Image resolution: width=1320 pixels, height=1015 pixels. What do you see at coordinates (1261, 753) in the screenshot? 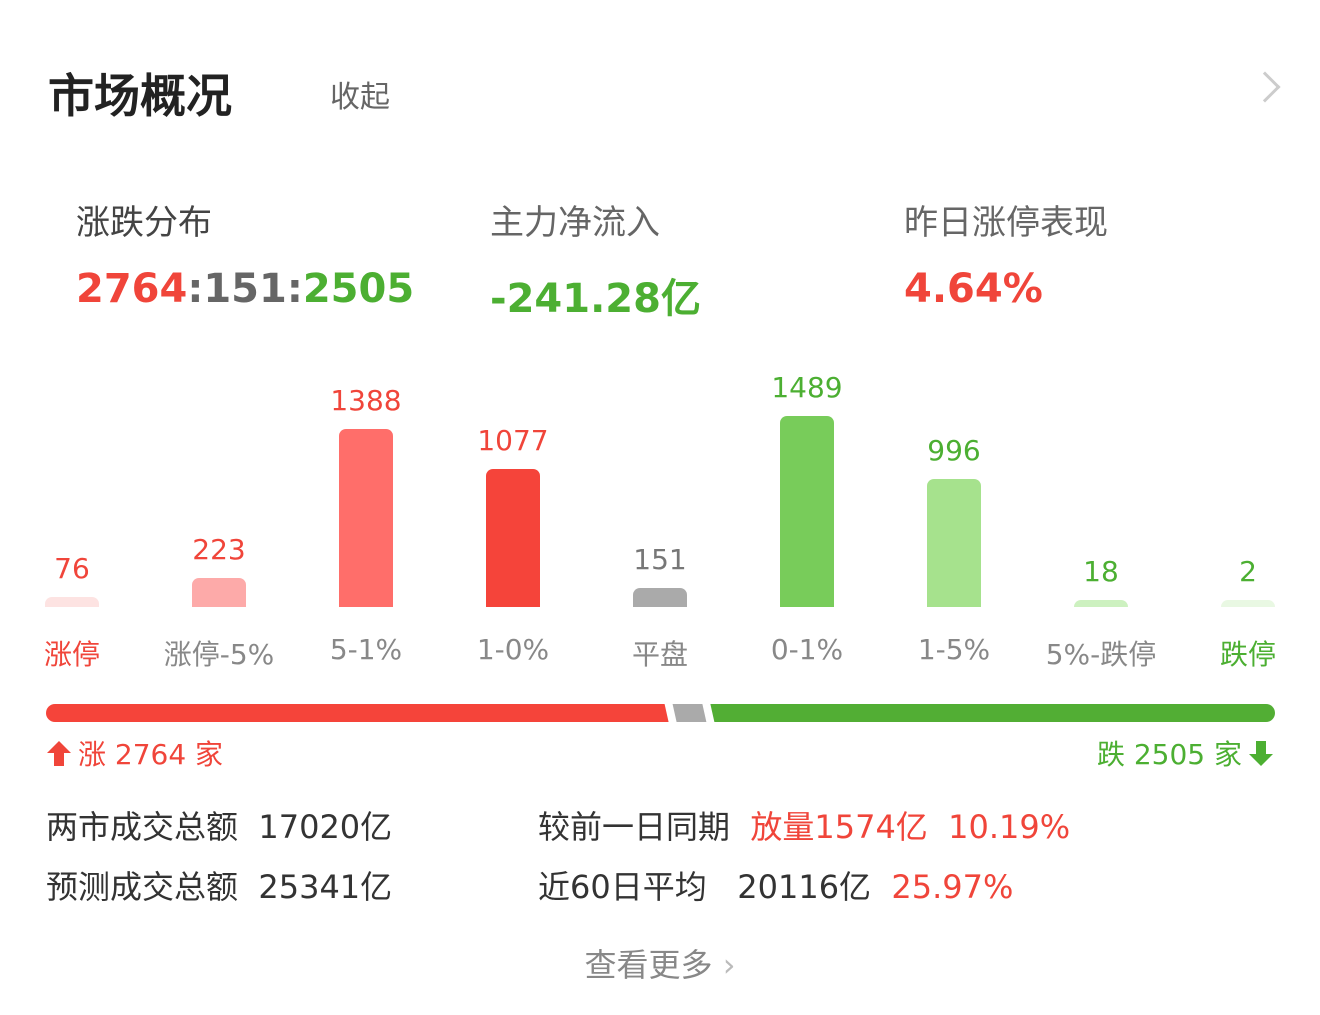
I see `arrow-down-icon` at bounding box center [1261, 753].